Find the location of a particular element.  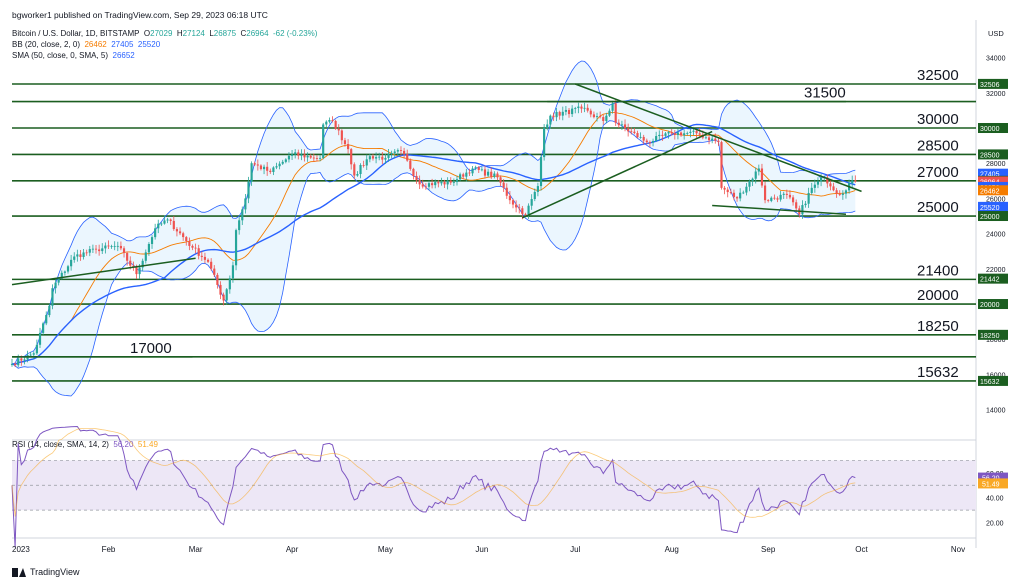

price-tag-label: 15632 is located at coordinates (990, 382).